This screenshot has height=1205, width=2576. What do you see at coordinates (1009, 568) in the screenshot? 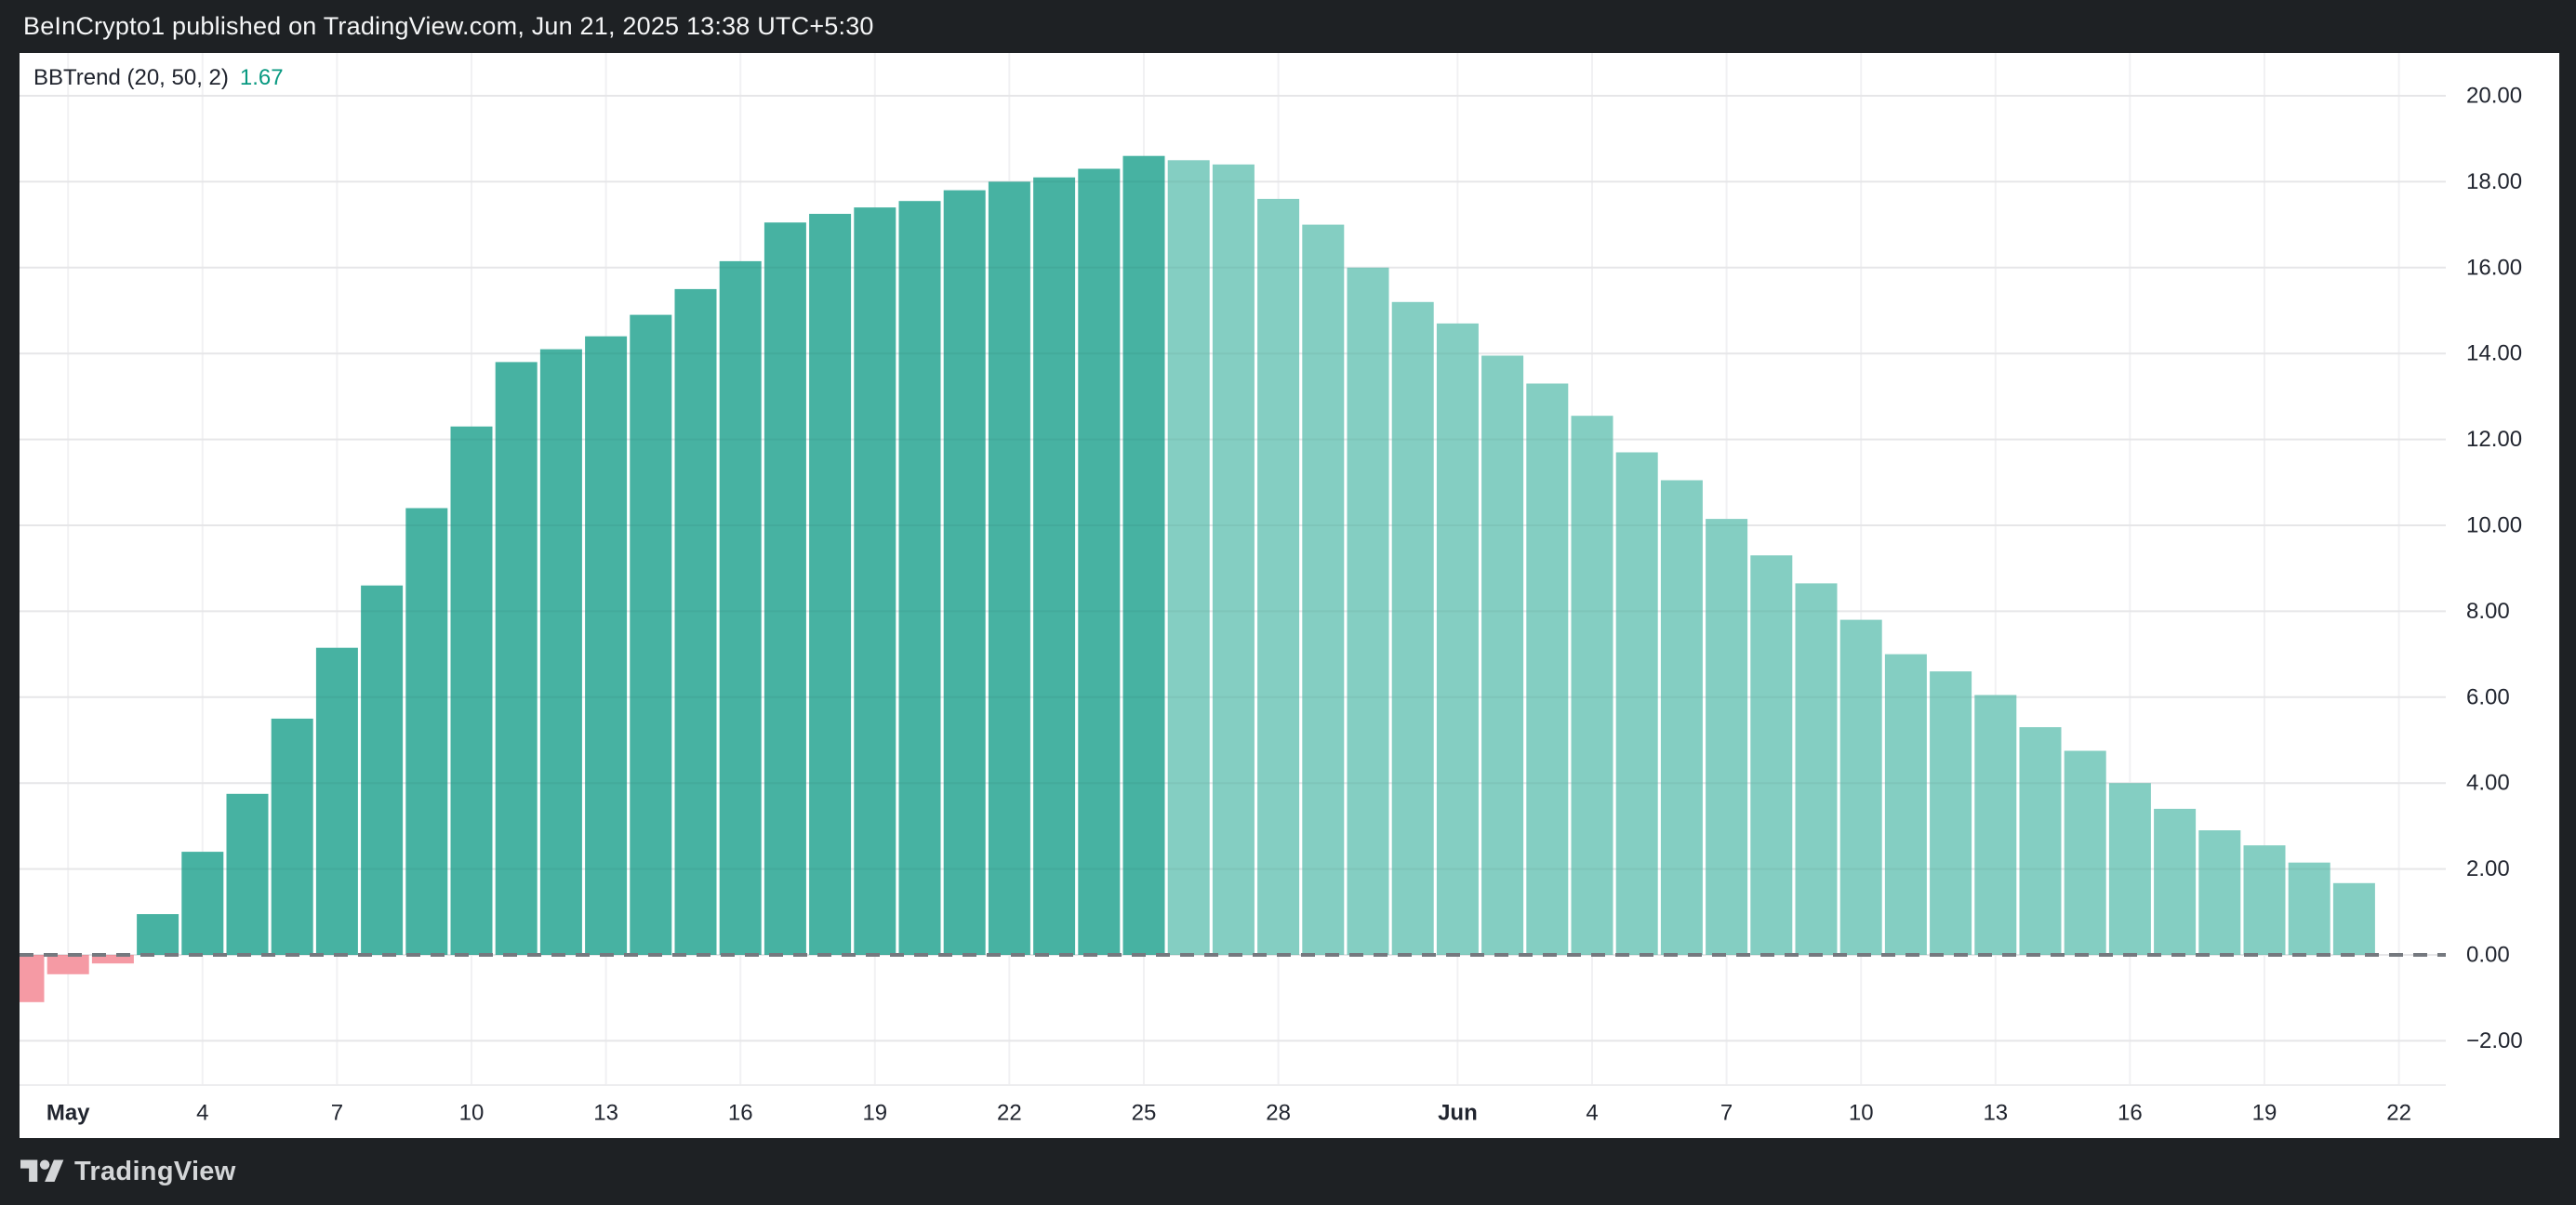
I see `histogram-bar: May 22: 18` at bounding box center [1009, 568].